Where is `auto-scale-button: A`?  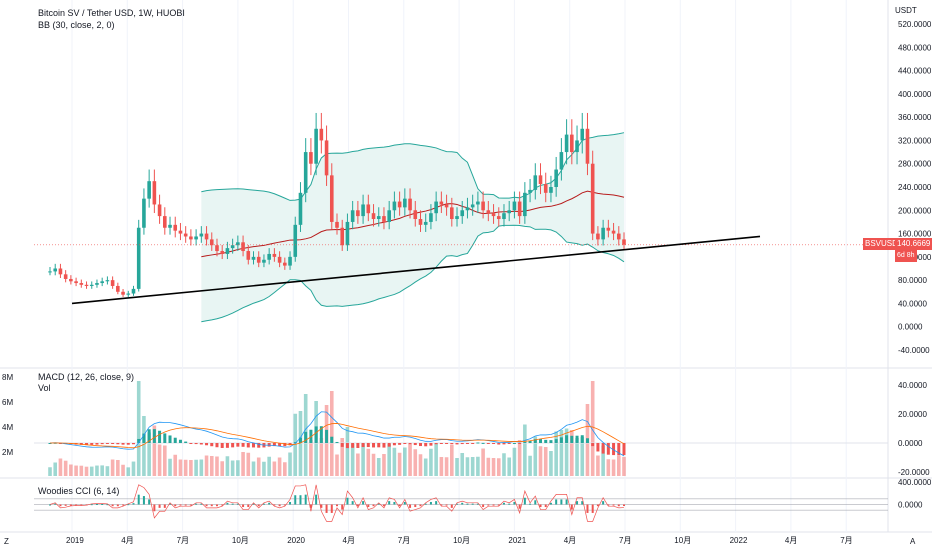 auto-scale-button: A is located at coordinates (913, 541).